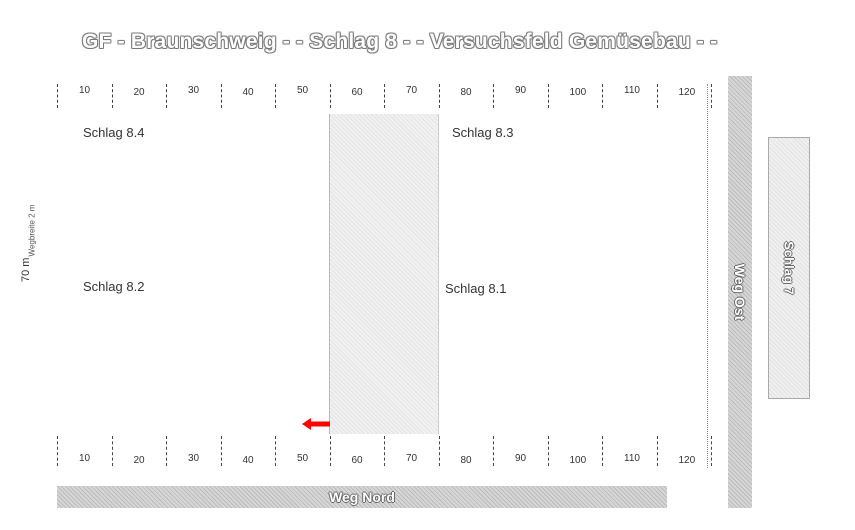  Describe the element at coordinates (384, 274) in the screenshot. I see `center-path-strip` at that location.